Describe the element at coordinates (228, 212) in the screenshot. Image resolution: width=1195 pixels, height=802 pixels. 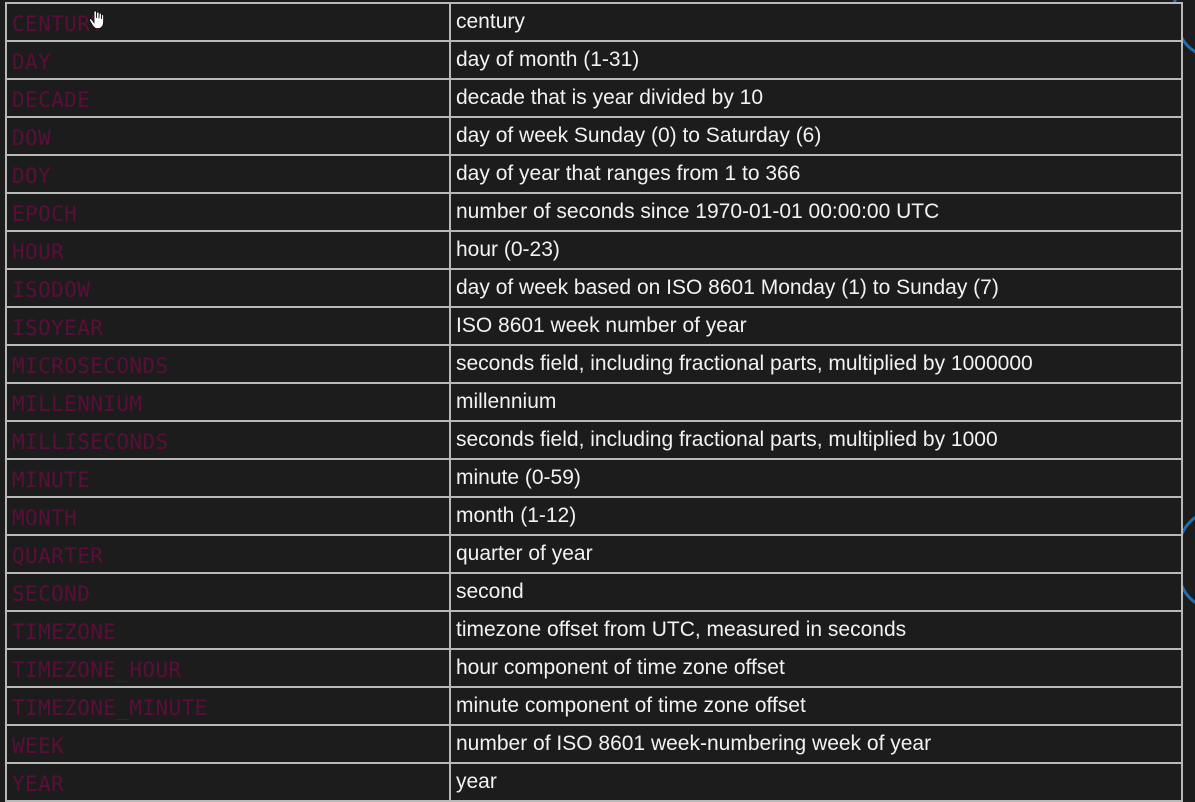
I see `field-name-cell: EPOCH` at that location.